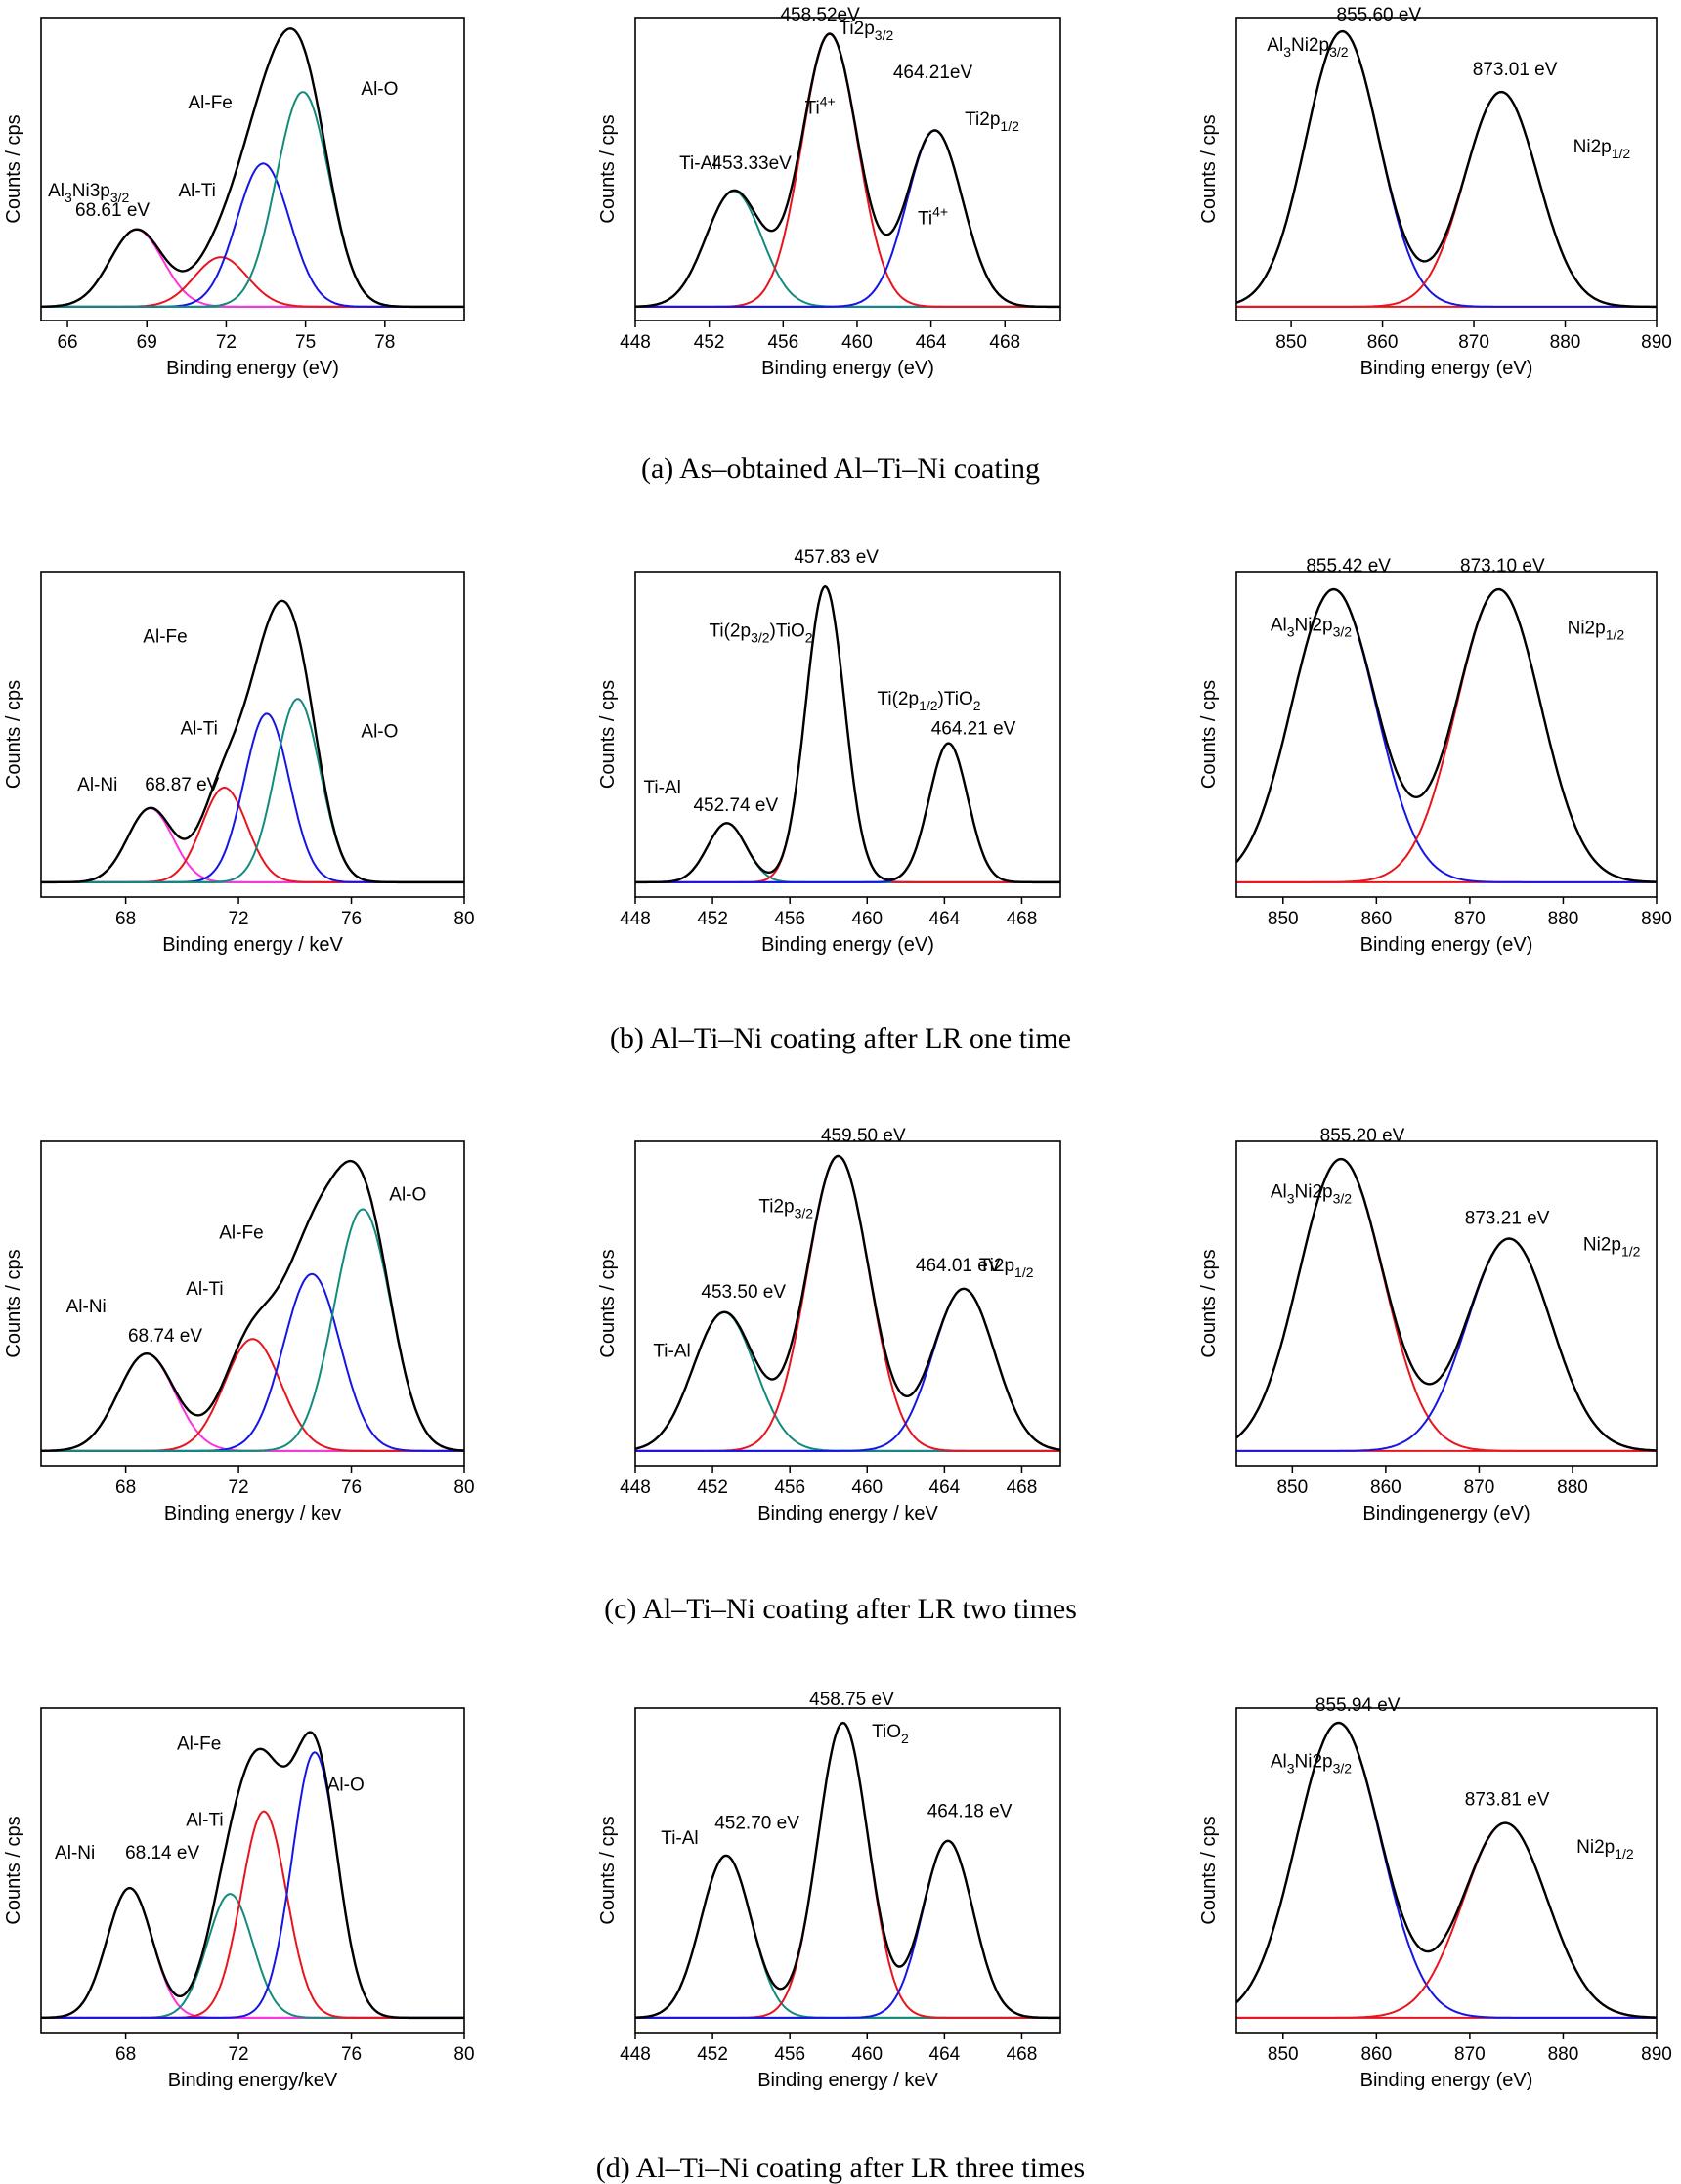 Image resolution: width=1681 pixels, height=2184 pixels. I want to click on peak-annotation: 68.61 eV, so click(113, 210).